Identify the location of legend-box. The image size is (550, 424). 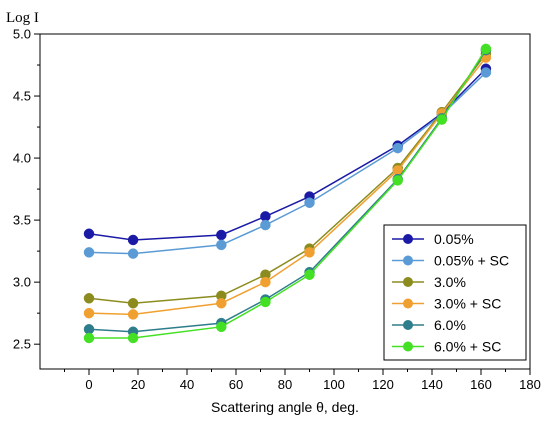
(455, 292).